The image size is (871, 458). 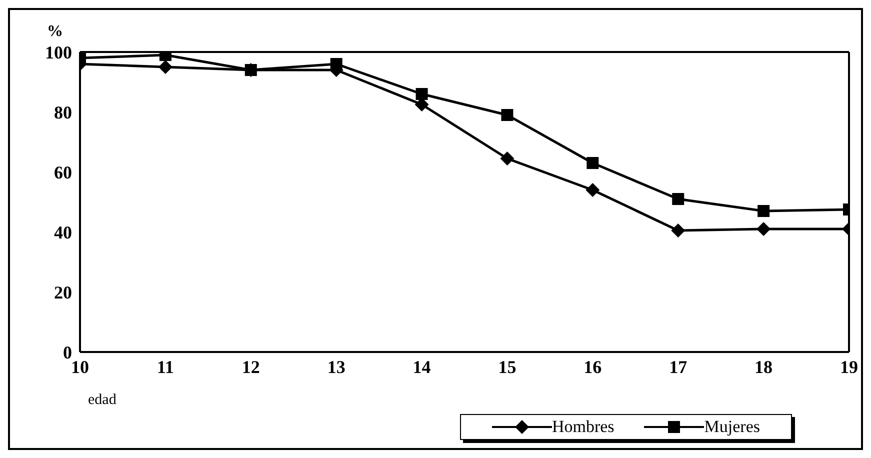 I want to click on x-tick-label: 12, so click(x=251, y=366).